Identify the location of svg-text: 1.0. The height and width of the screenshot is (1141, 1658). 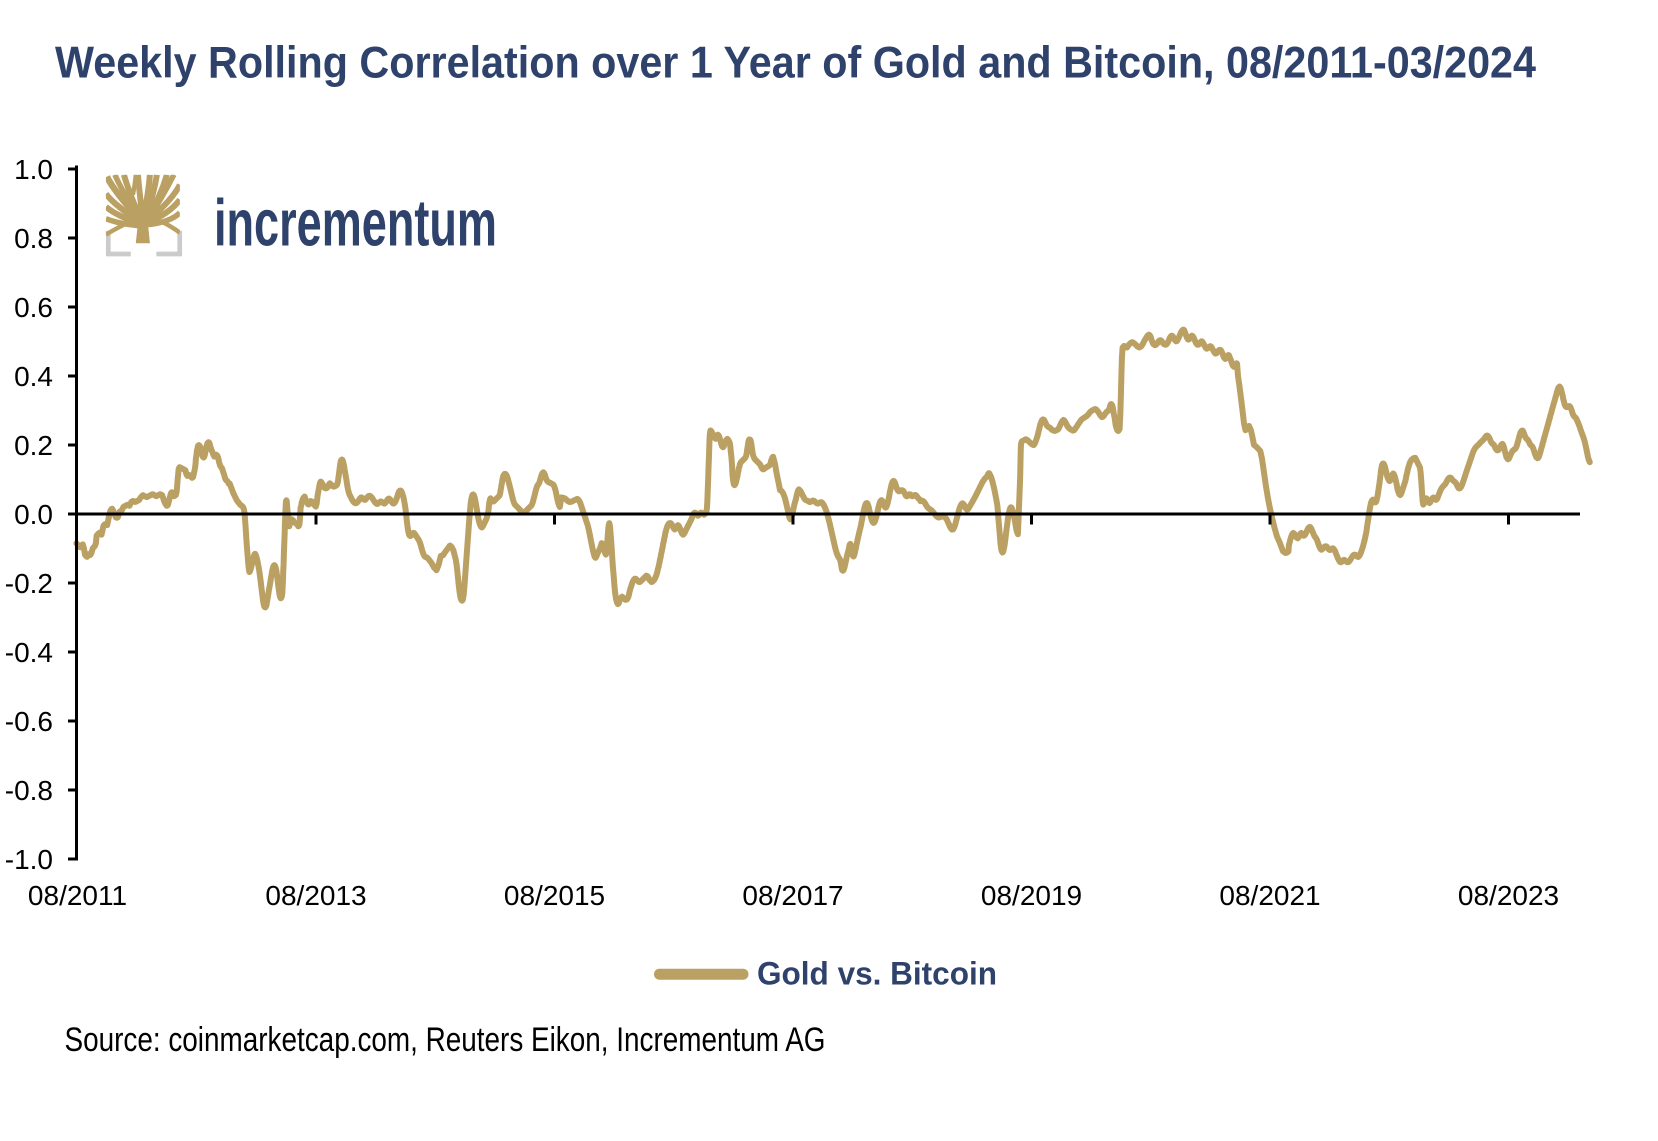
(33, 169).